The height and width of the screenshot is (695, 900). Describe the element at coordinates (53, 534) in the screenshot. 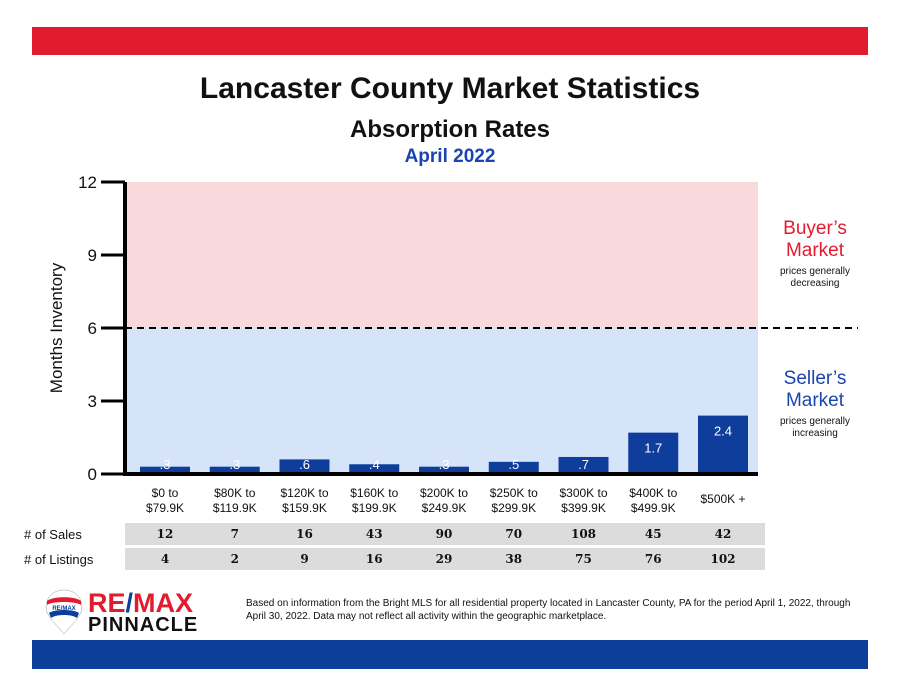

I see `sales-row-label: # of Sales` at that location.